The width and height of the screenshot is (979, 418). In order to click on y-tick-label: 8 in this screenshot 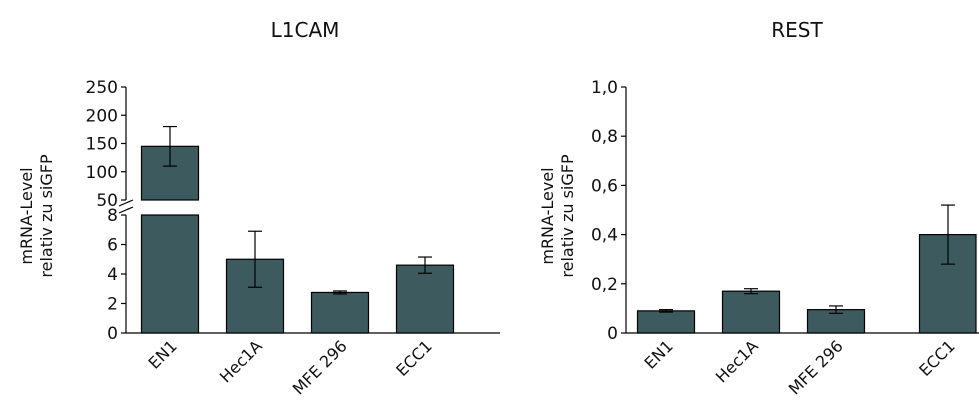, I will do `click(112, 216)`.